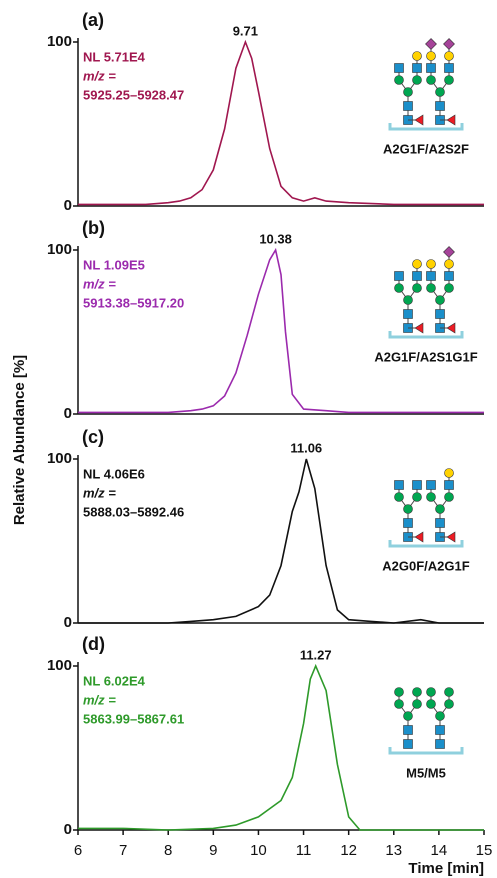 The height and width of the screenshot is (878, 497). I want to click on x-tick-label: 11, so click(304, 850).